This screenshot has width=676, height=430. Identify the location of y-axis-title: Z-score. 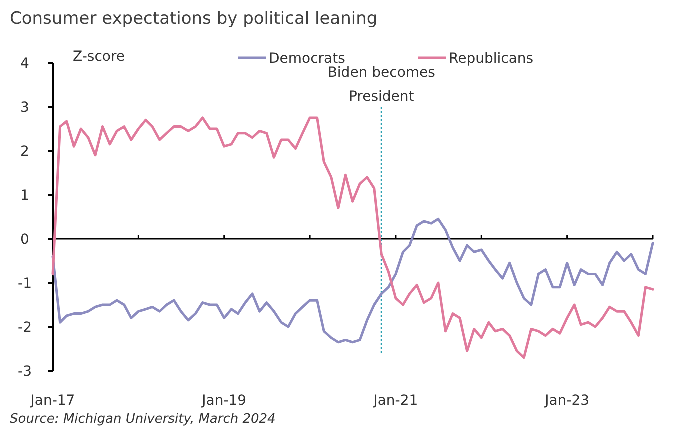
(99, 57).